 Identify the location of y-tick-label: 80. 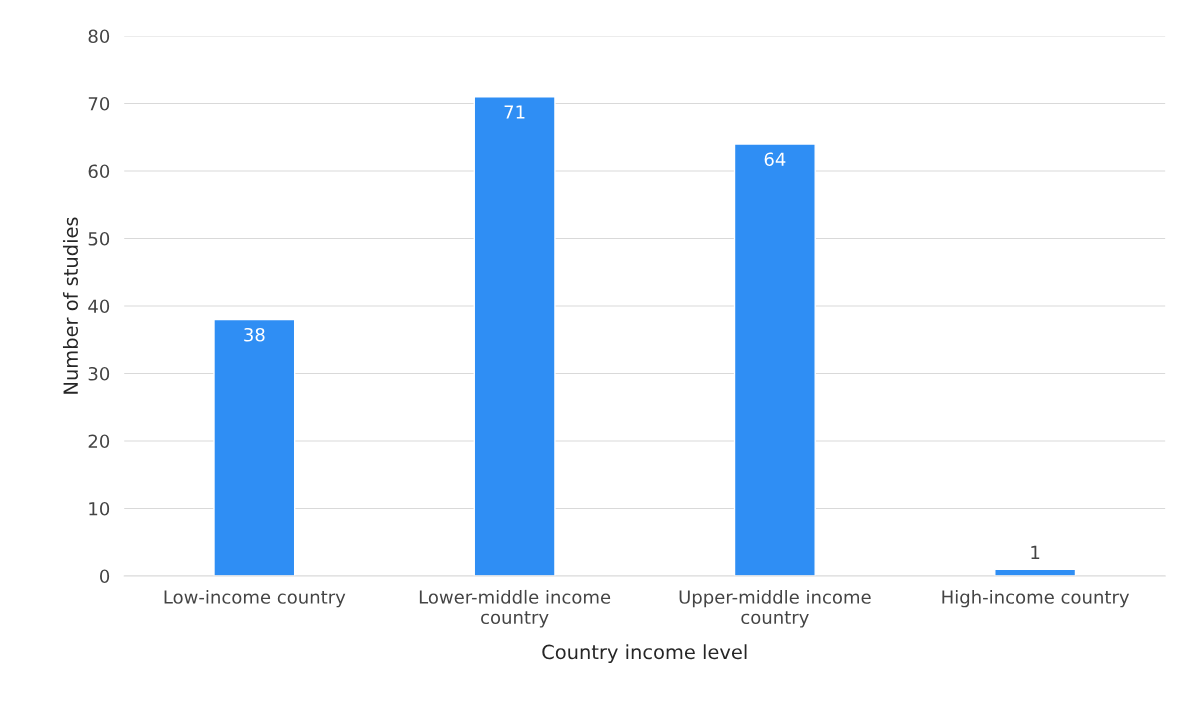
(99, 36).